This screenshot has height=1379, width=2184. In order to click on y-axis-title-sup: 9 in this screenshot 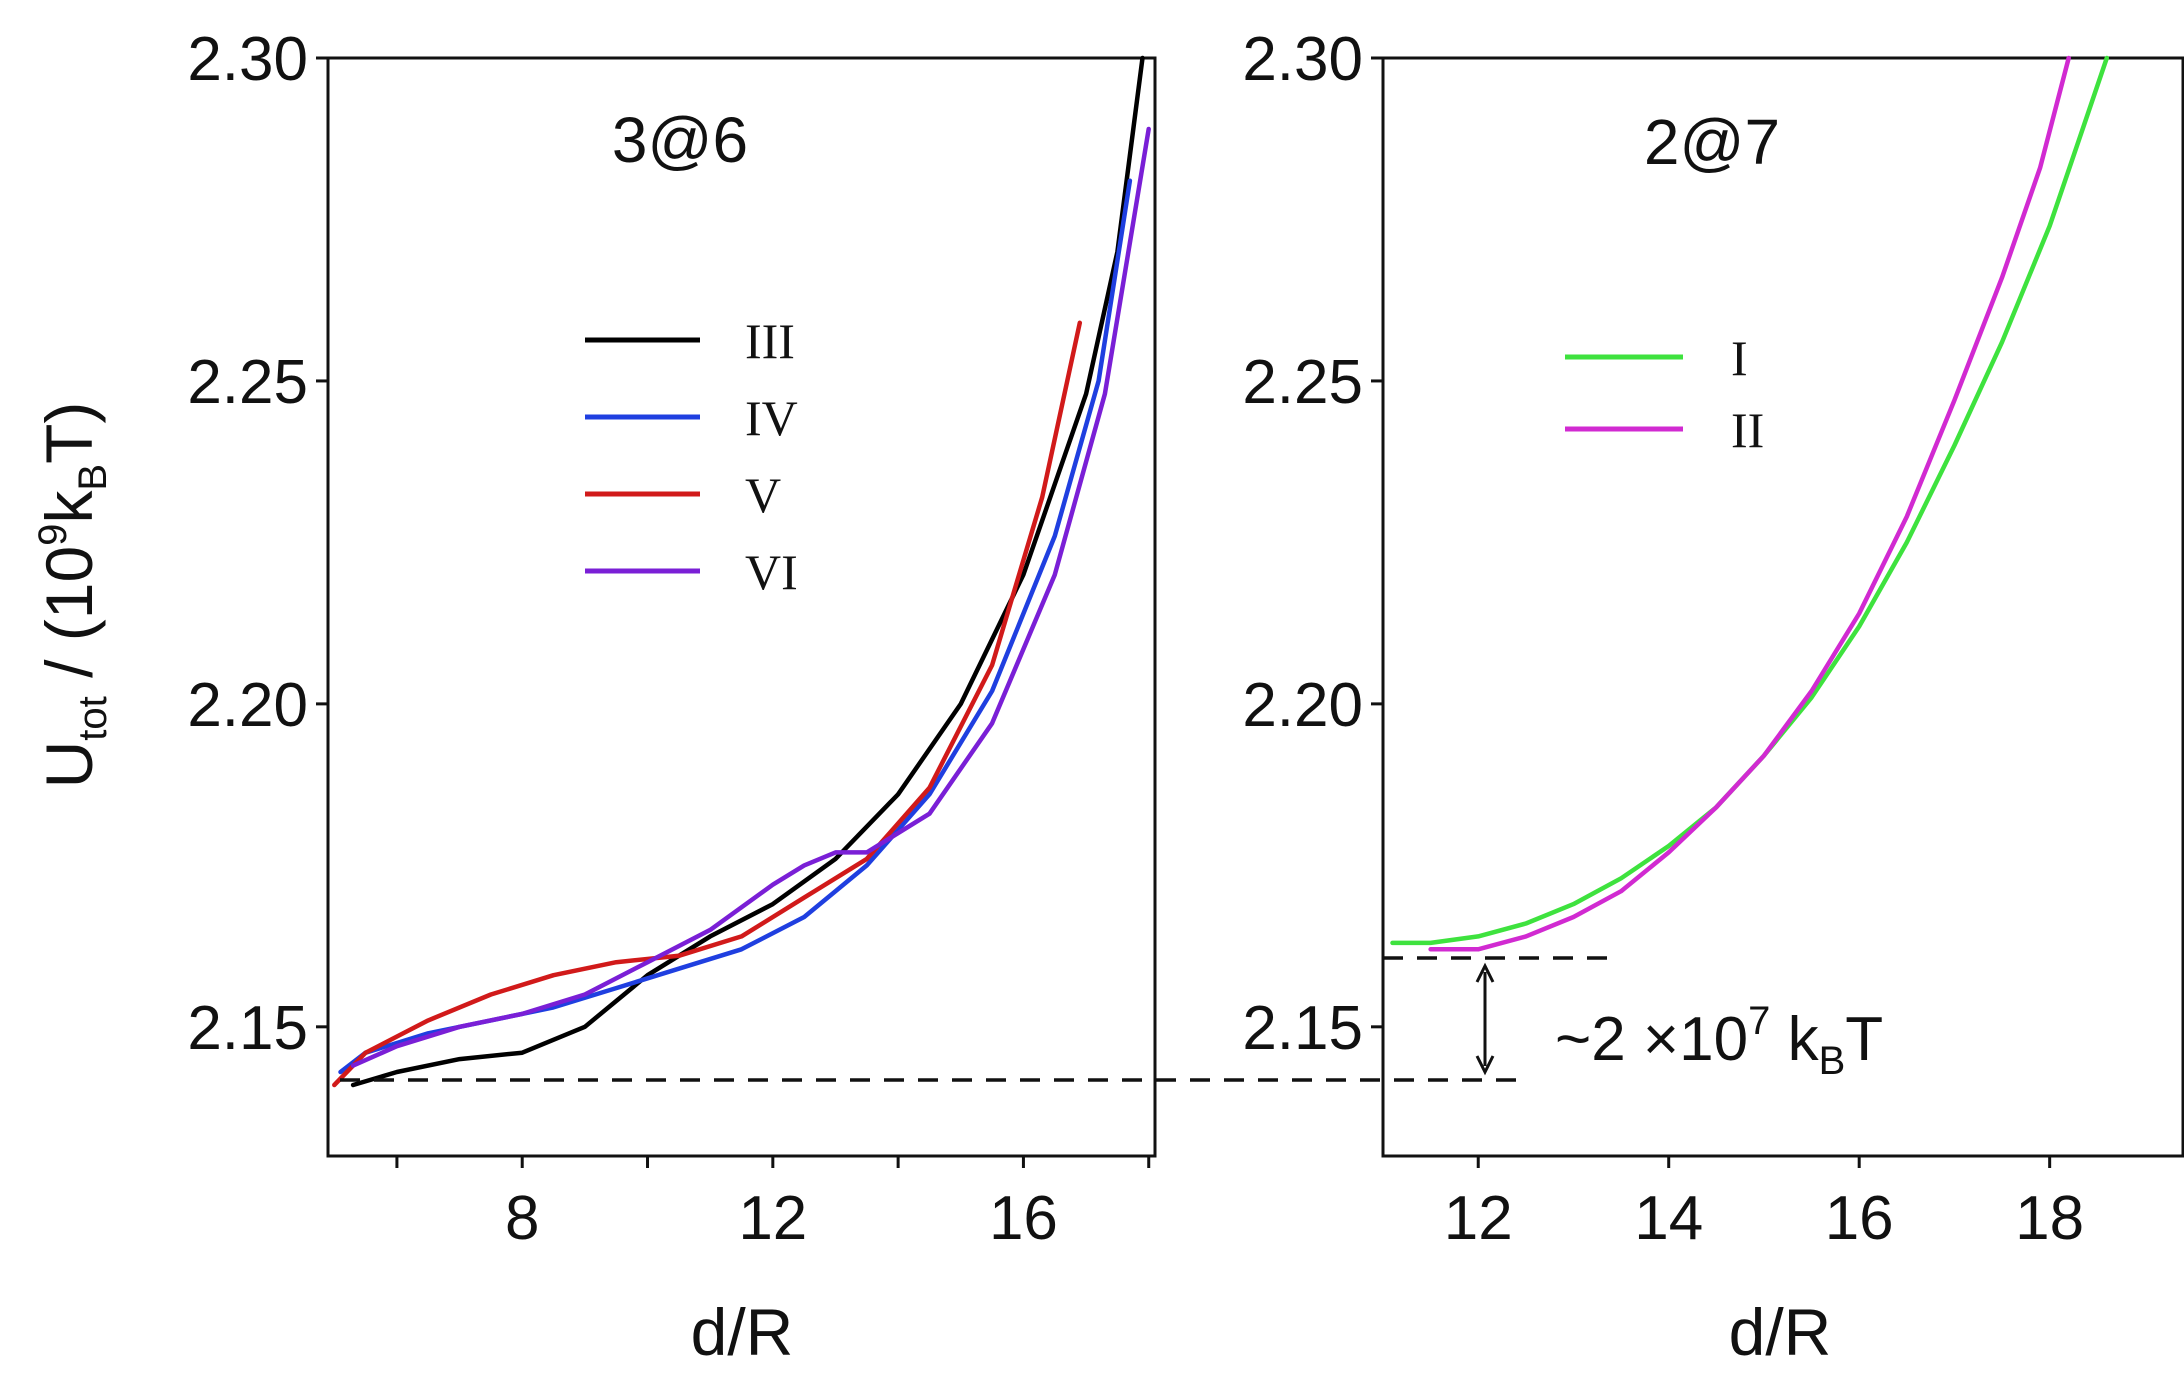, I will do `click(53, 535)`.